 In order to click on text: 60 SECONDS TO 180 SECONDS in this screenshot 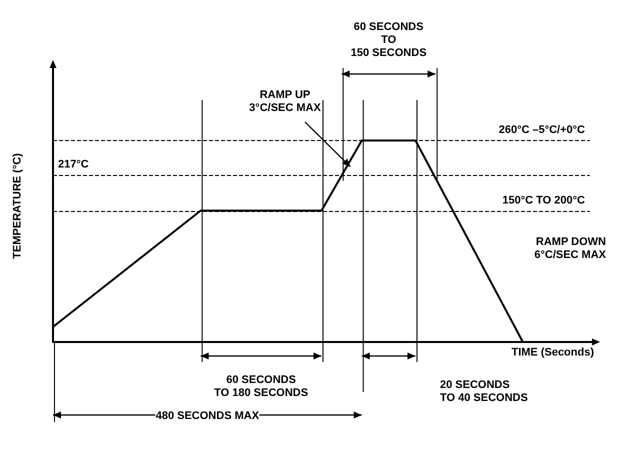, I will do `click(261, 386)`.